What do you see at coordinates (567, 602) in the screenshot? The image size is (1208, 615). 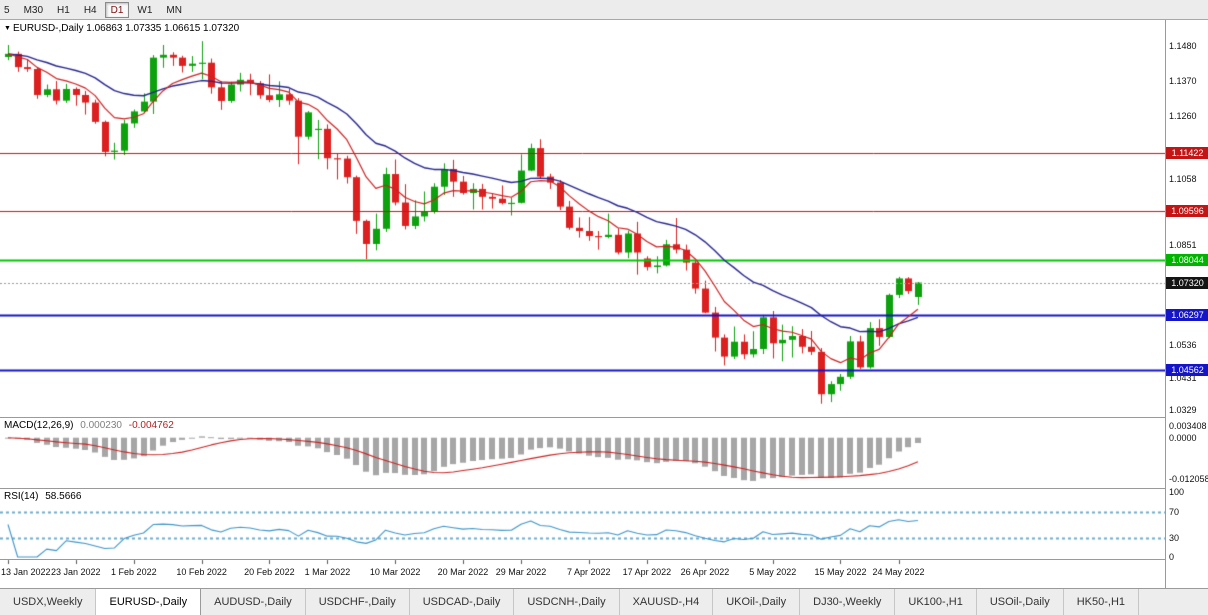 I see `chart-tab-usdcnh-daily: USDCNH-,Daily` at bounding box center [567, 602].